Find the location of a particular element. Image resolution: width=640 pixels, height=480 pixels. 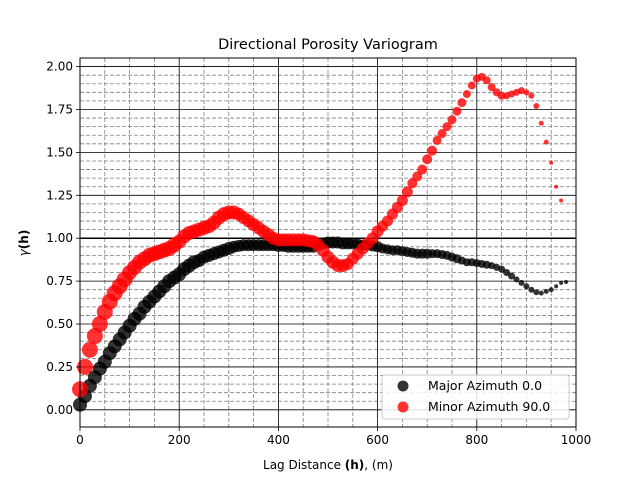

y-axis-label: γ(h) is located at coordinates (24, 243).